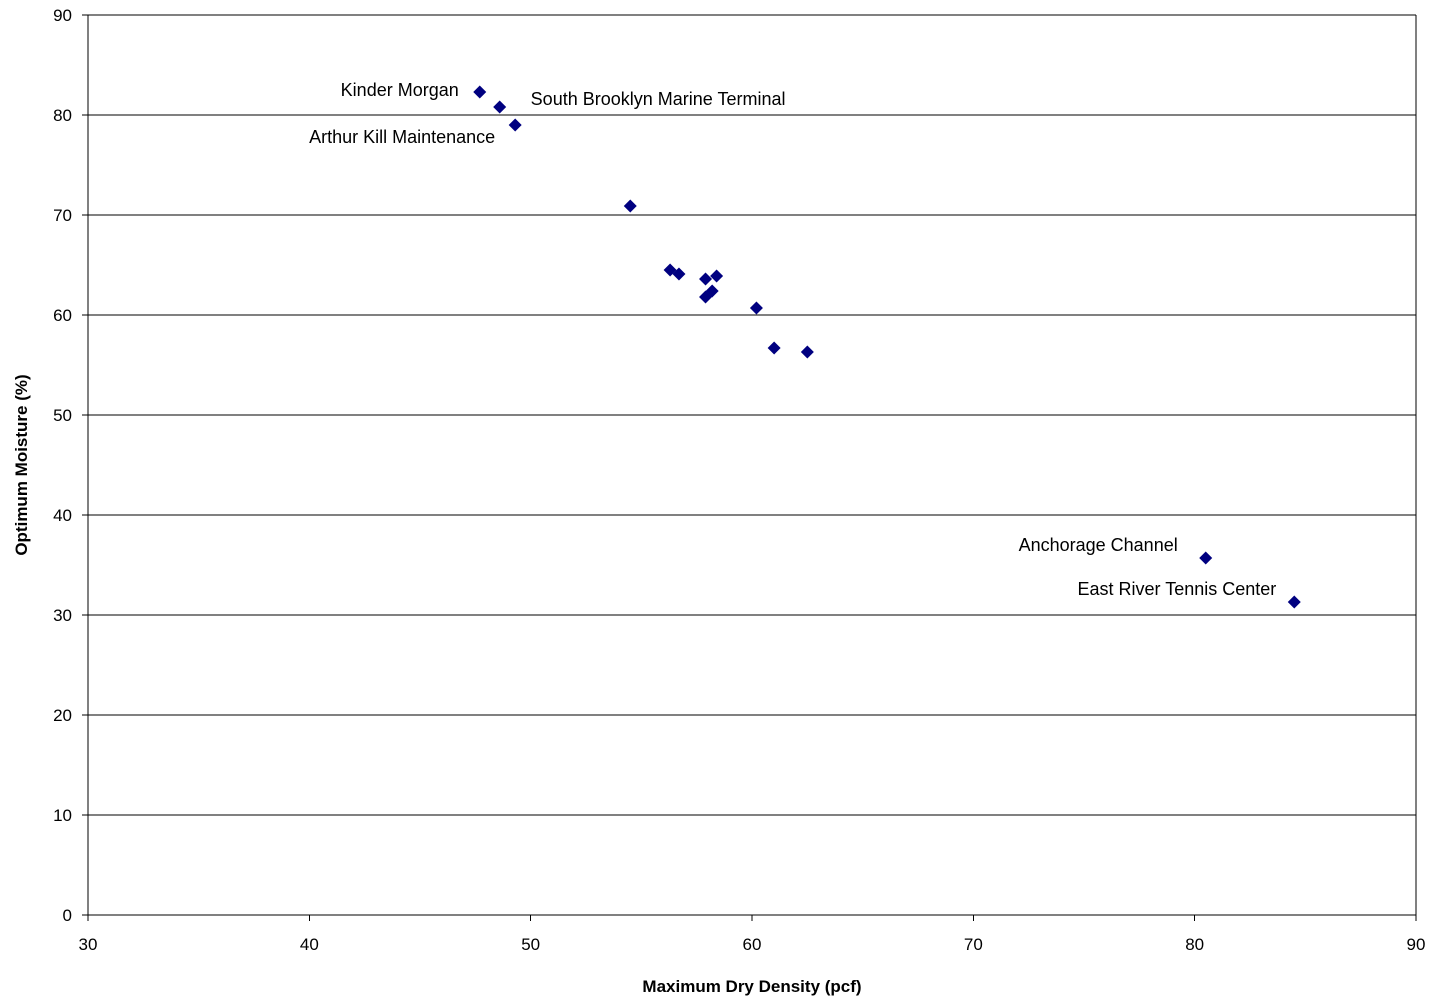 Image resolution: width=1439 pixels, height=1005 pixels. Describe the element at coordinates (402, 137) in the screenshot. I see `point-label: Arthur Kill Maintenance` at that location.